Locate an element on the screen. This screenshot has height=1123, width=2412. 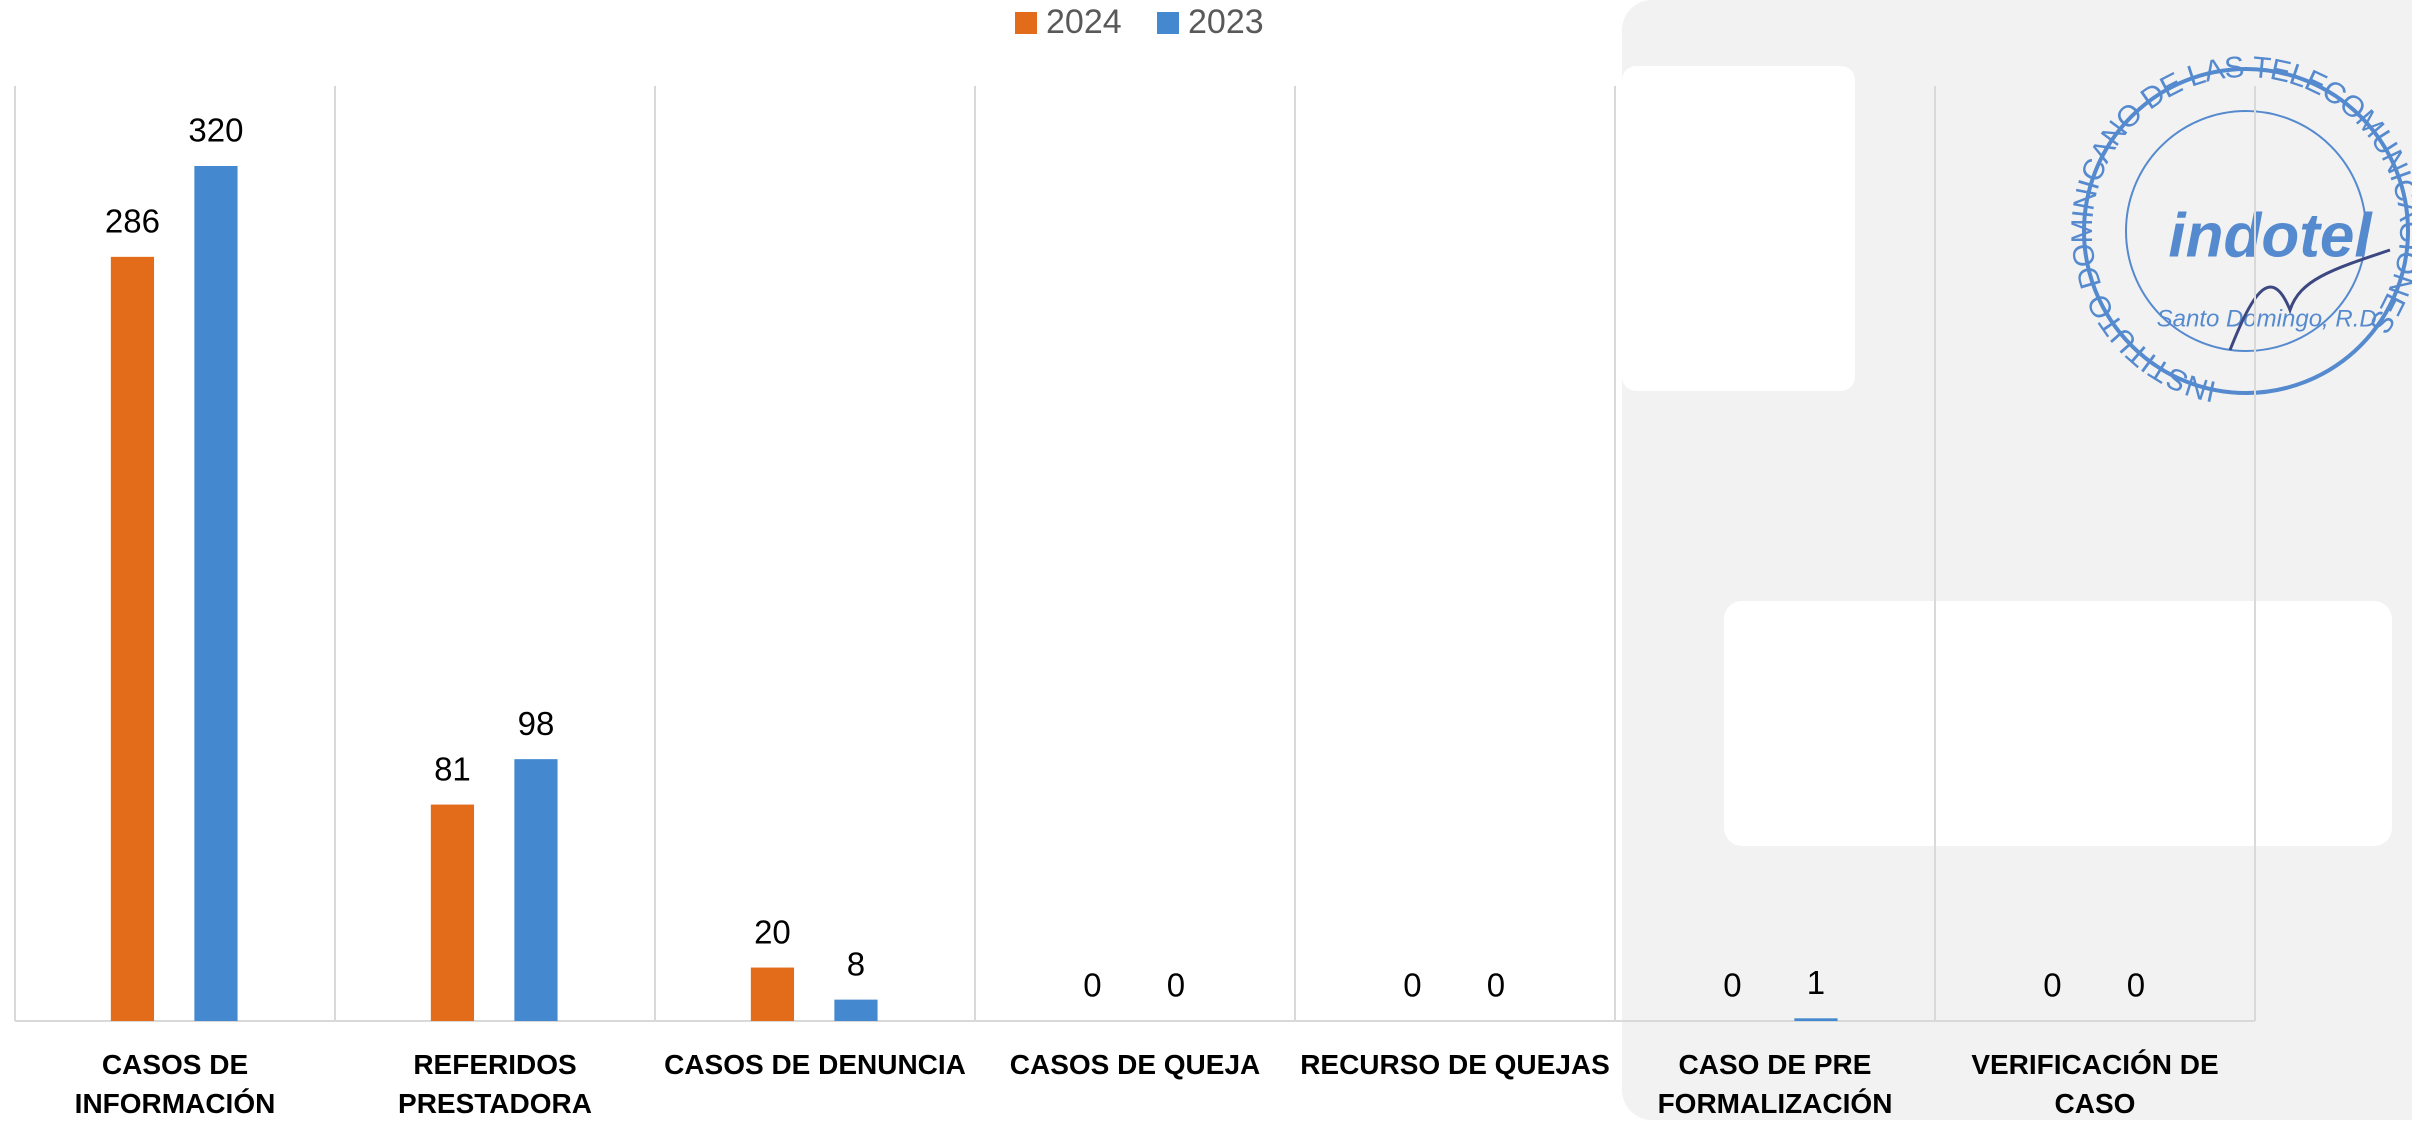
legend-label: 2023 is located at coordinates (1226, 22).